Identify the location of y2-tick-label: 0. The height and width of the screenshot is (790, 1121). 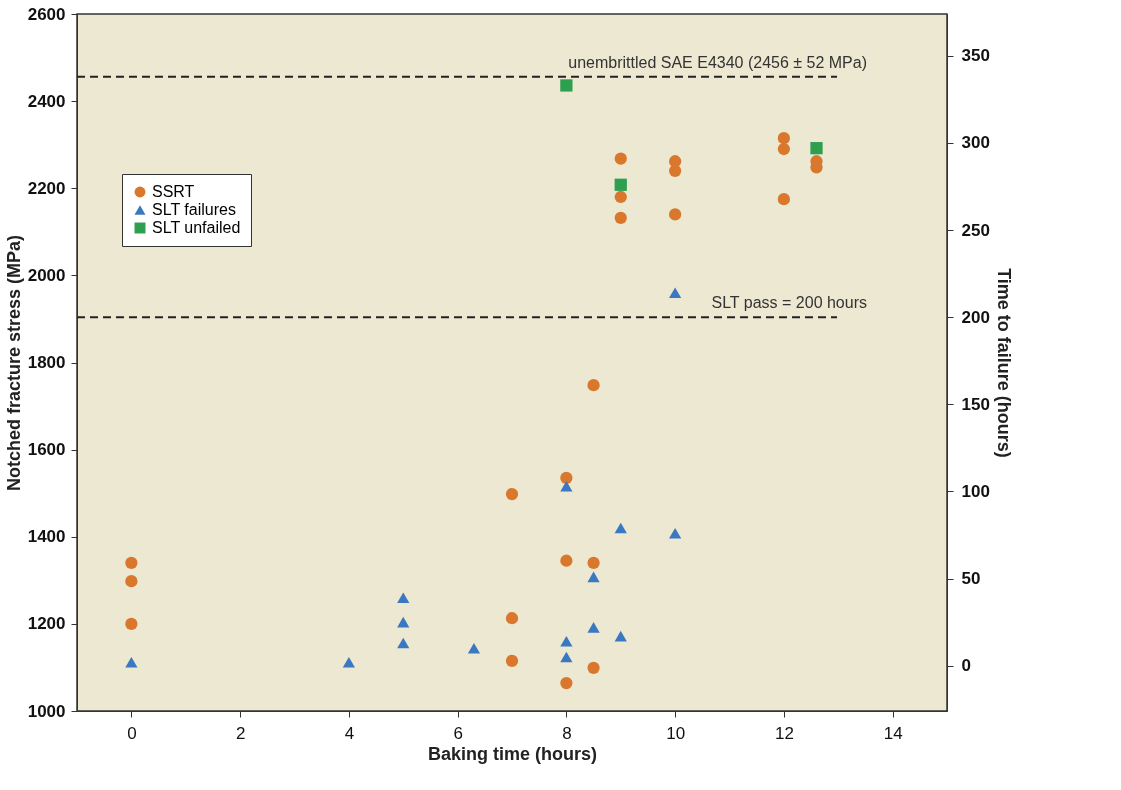
(966, 666).